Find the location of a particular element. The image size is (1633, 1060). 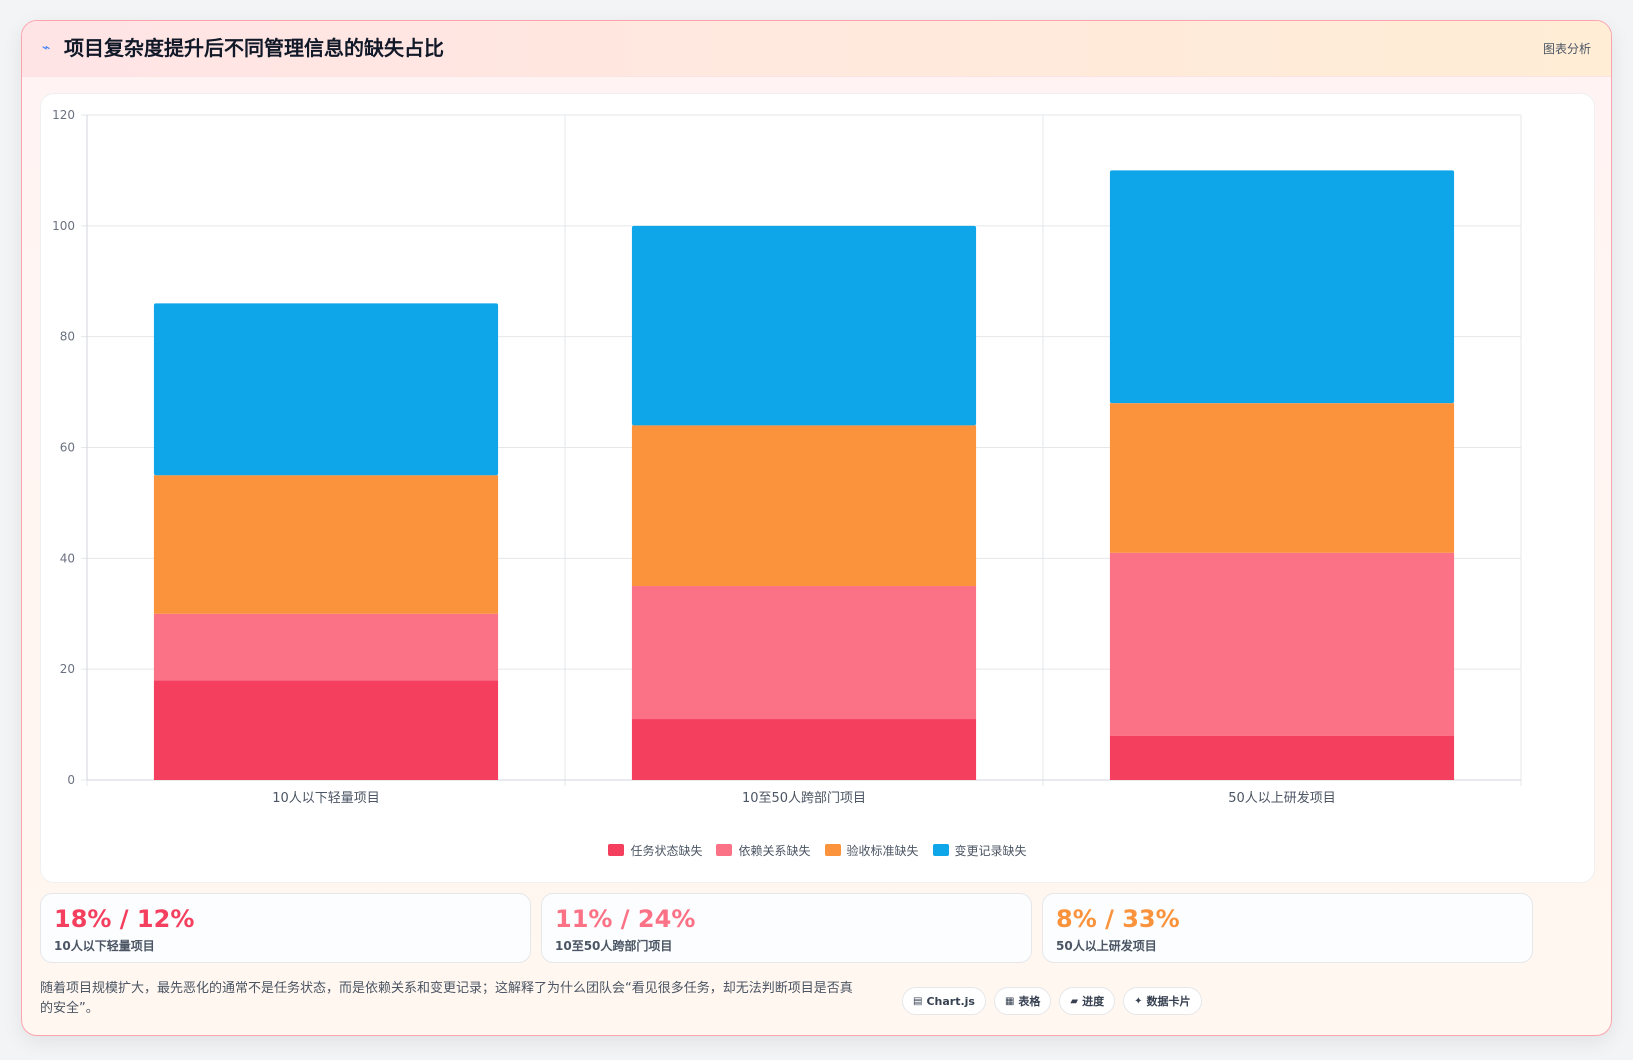

header-tag: 图表分析 is located at coordinates (1566, 49).